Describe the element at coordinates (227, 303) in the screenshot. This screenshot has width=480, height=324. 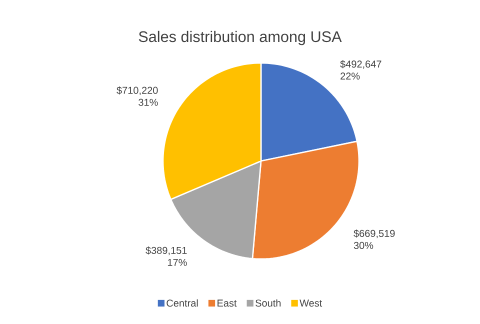
I see `legend-label: East` at that location.